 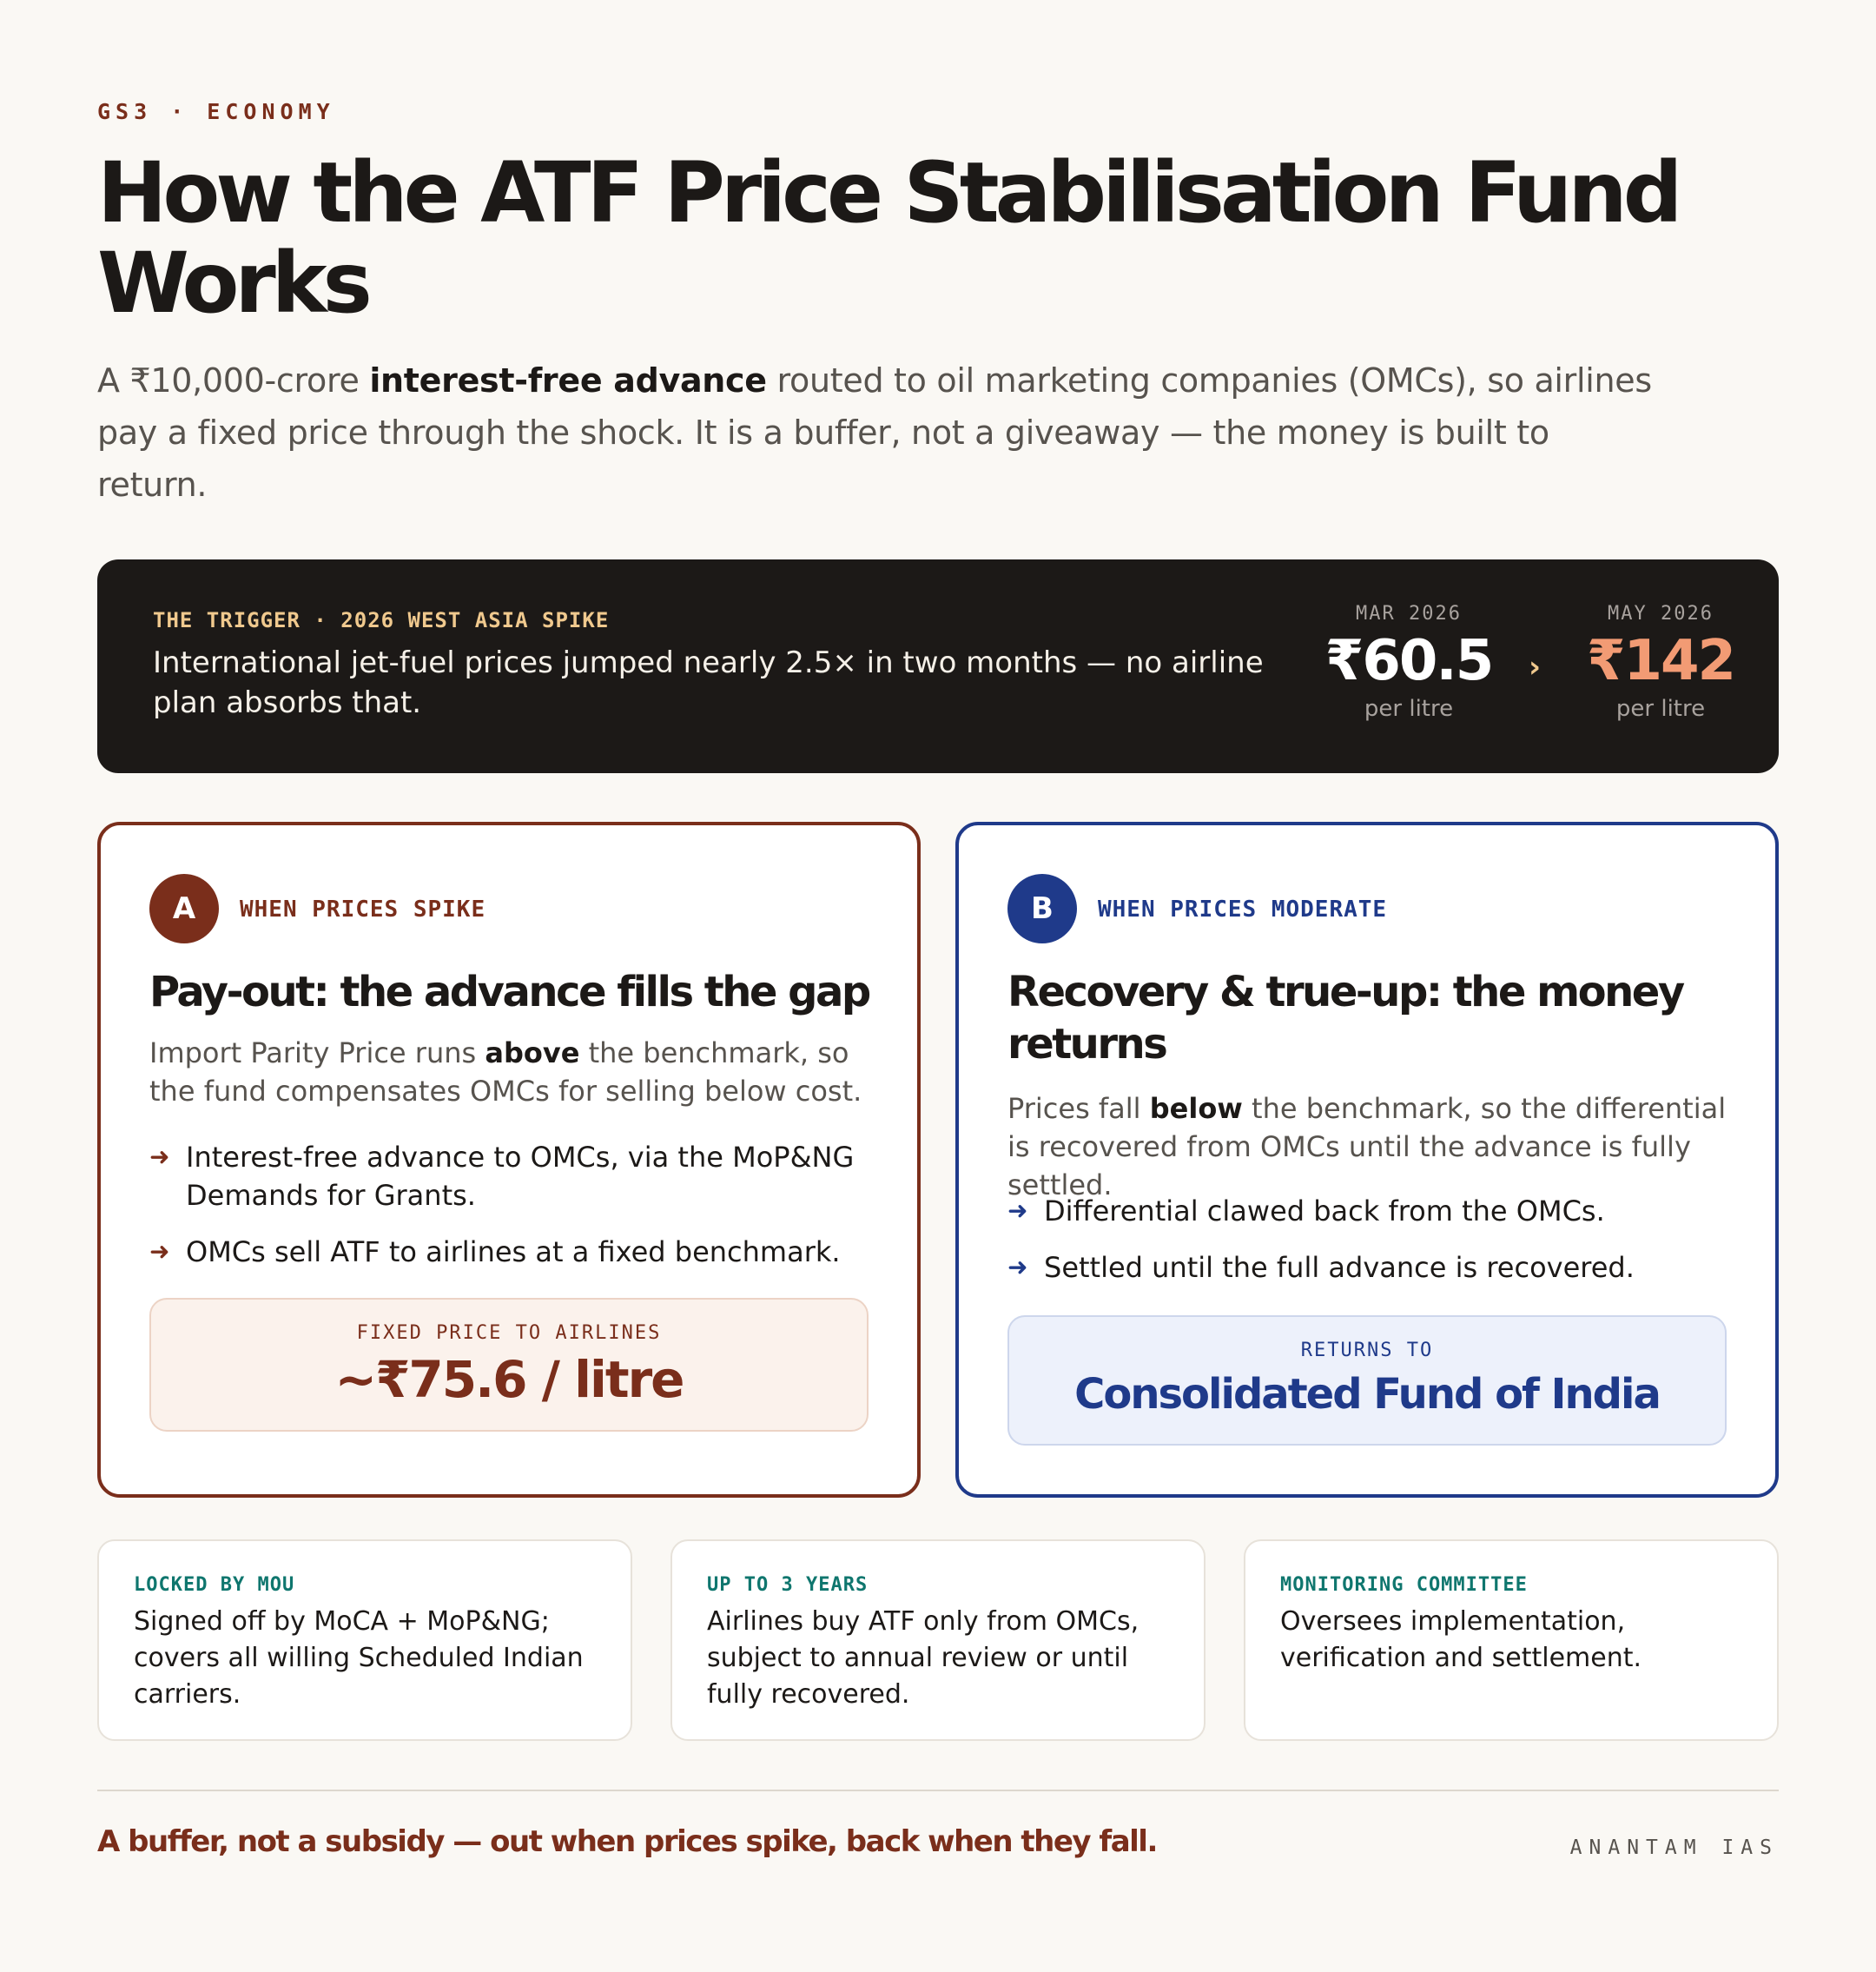 I want to click on bullet-text: Differential clawed back from the OMCs., so click(x=1324, y=1211).